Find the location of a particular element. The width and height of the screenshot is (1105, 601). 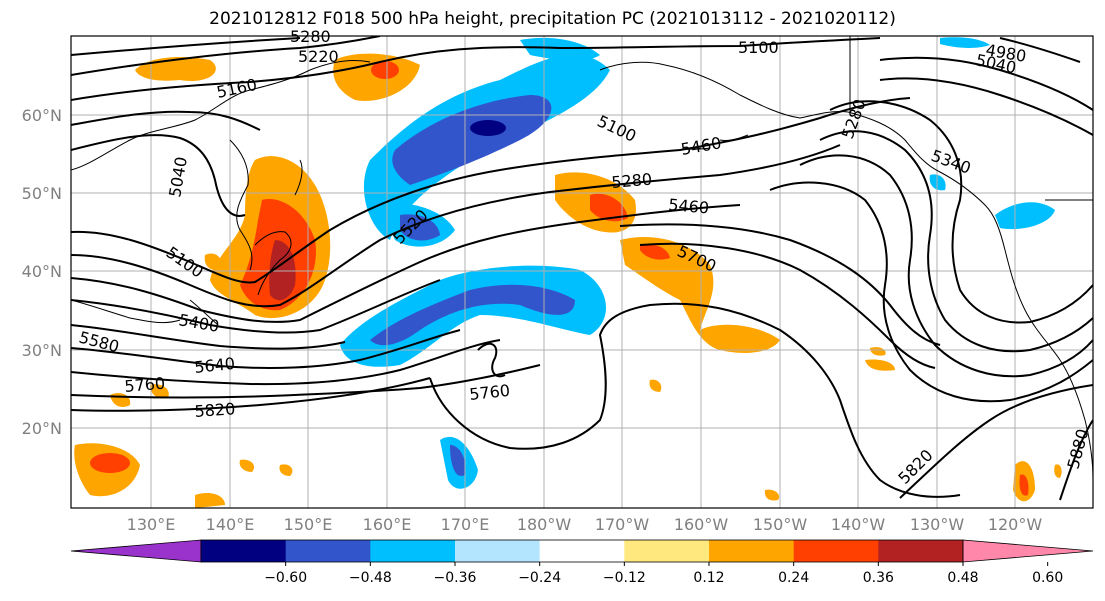

contour-label: 5280 is located at coordinates (632, 181).